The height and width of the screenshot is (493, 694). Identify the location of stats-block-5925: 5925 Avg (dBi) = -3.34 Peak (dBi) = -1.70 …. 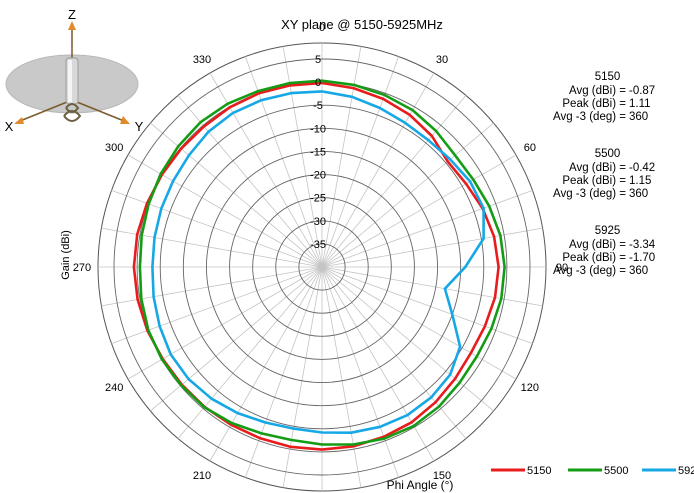
(607, 251).